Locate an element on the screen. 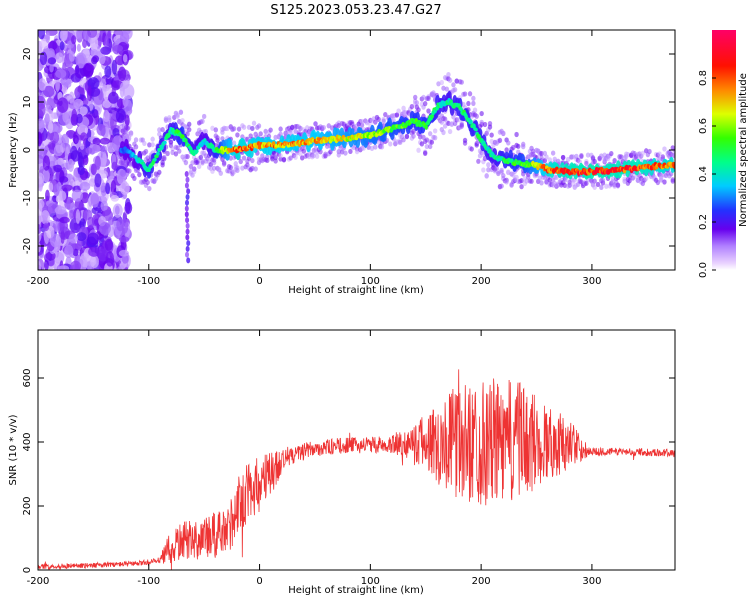 Image resolution: width=750 pixels, height=604 pixels. x-tick-label: 200 is located at coordinates (481, 581).